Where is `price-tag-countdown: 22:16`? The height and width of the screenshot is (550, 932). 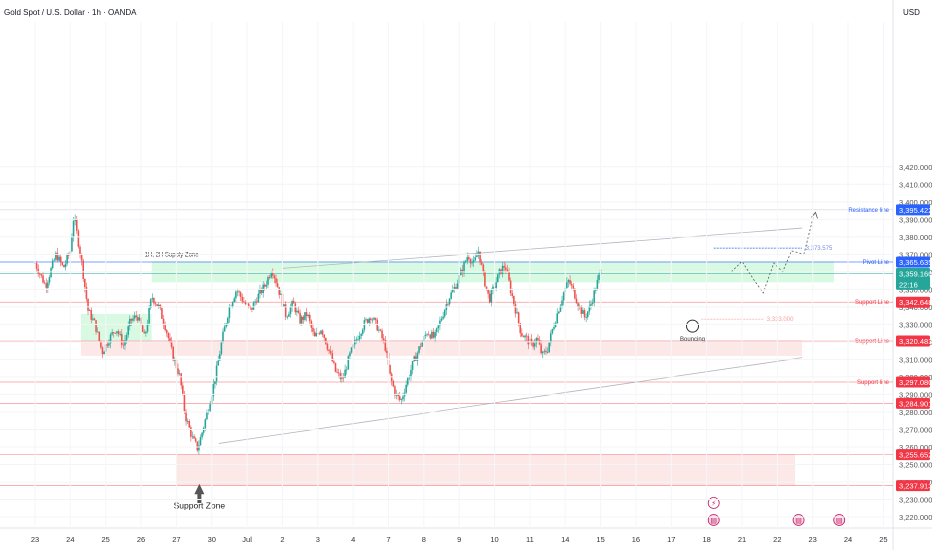
price-tag-countdown: 22:16 is located at coordinates (908, 284).